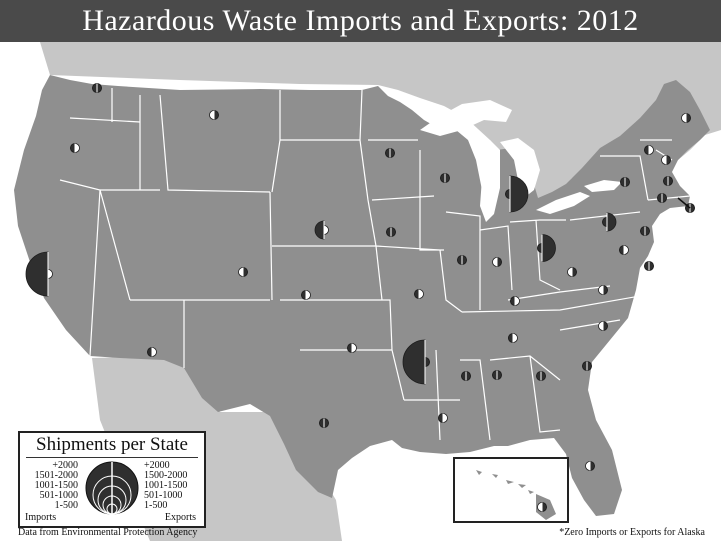  What do you see at coordinates (624, 250) in the screenshot?
I see `state-symbol-maryland` at bounding box center [624, 250].